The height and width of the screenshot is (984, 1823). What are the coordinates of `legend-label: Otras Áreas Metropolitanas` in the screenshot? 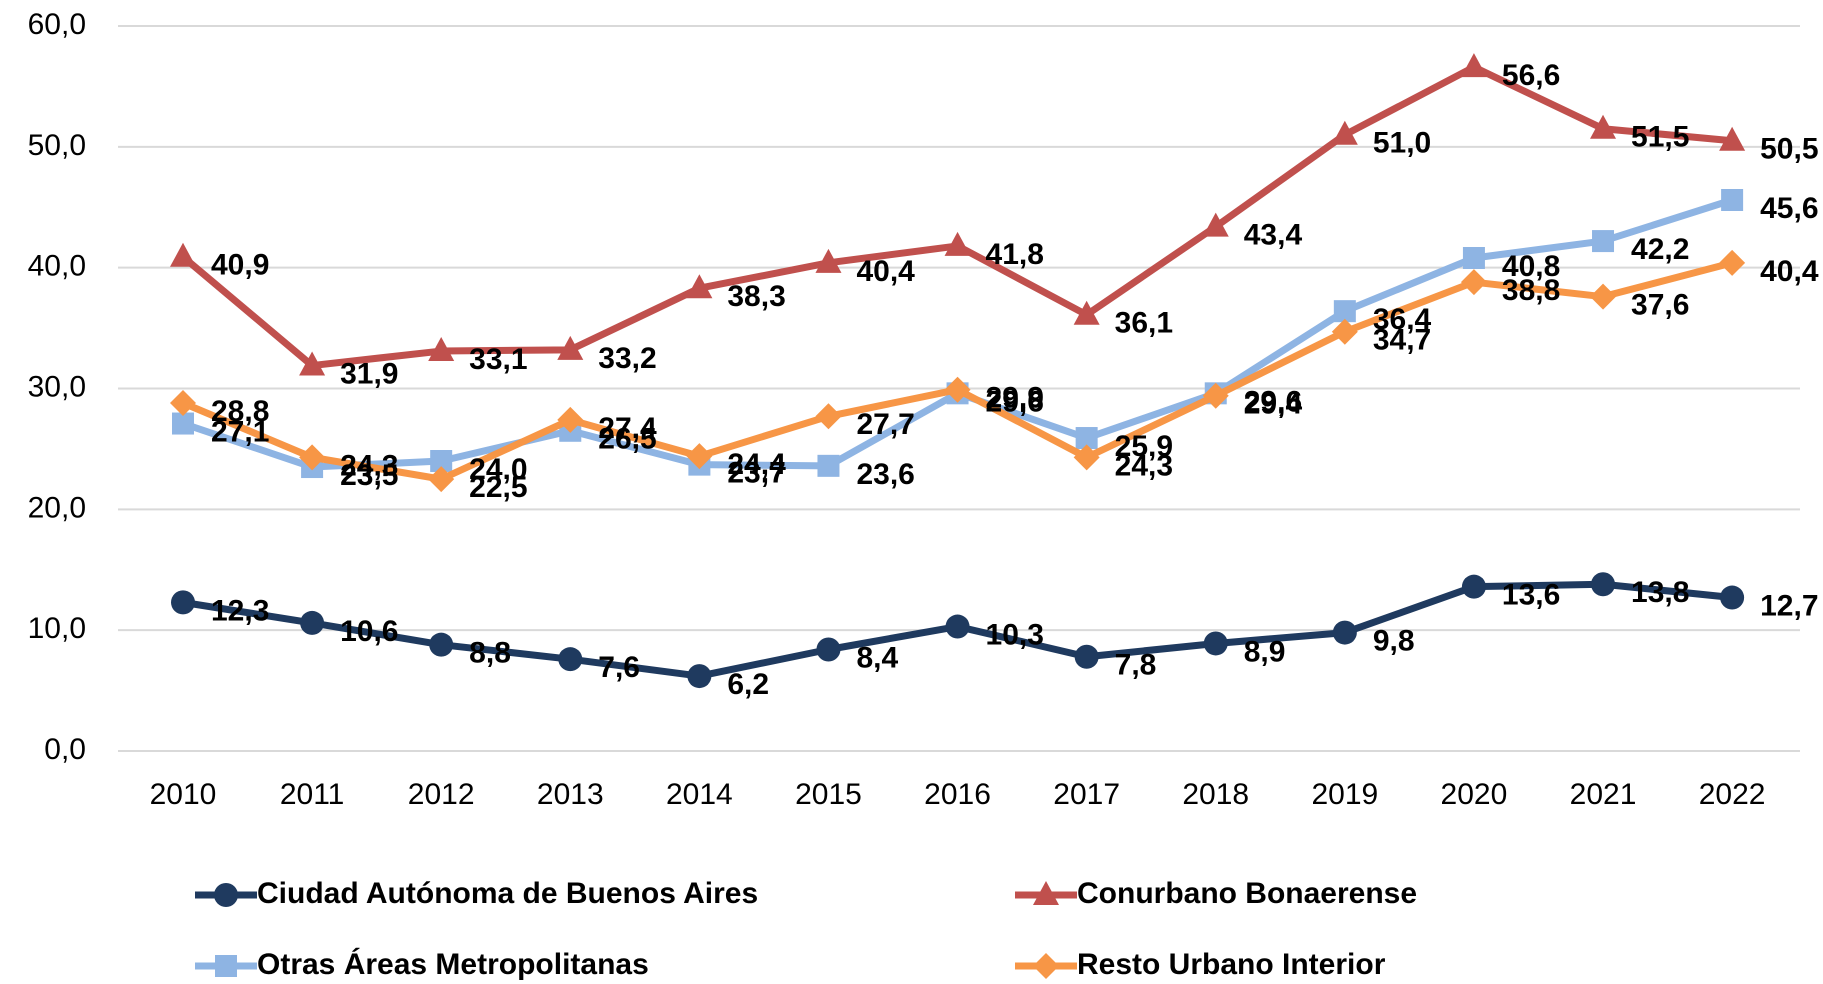 It's located at (453, 964).